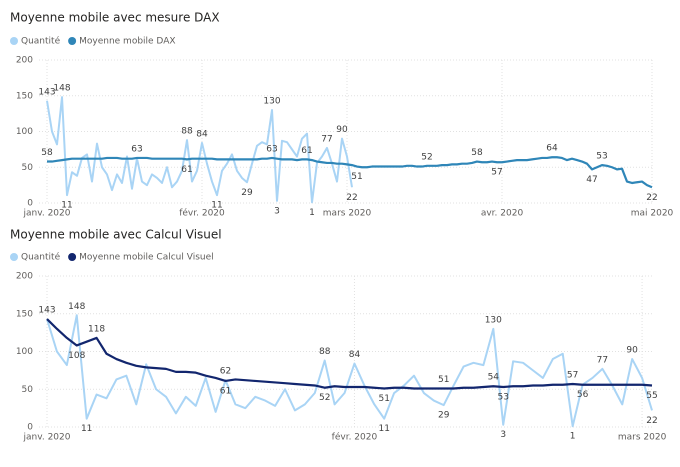 Image resolution: width=680 pixels, height=467 pixels. I want to click on chart-title: Moyenne mobile avec Calcul Visuel, so click(116, 235).